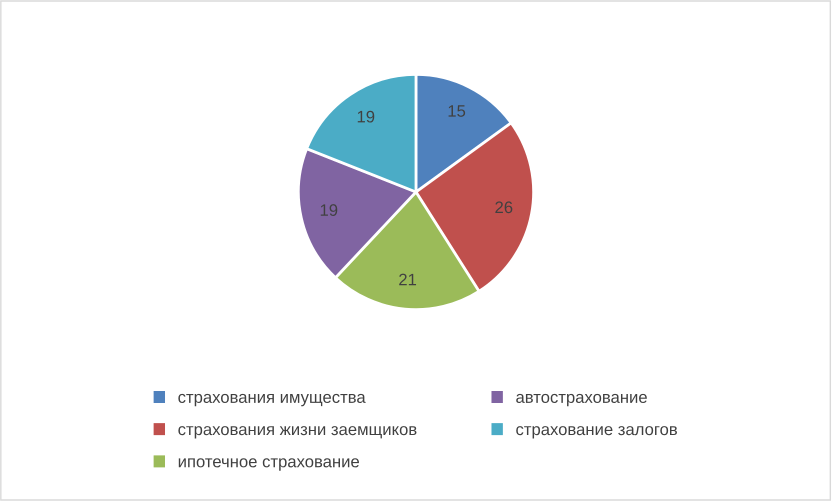 This screenshot has height=501, width=832. Describe the element at coordinates (272, 400) in the screenshot. I see `legend-label: страхования имущества` at that location.